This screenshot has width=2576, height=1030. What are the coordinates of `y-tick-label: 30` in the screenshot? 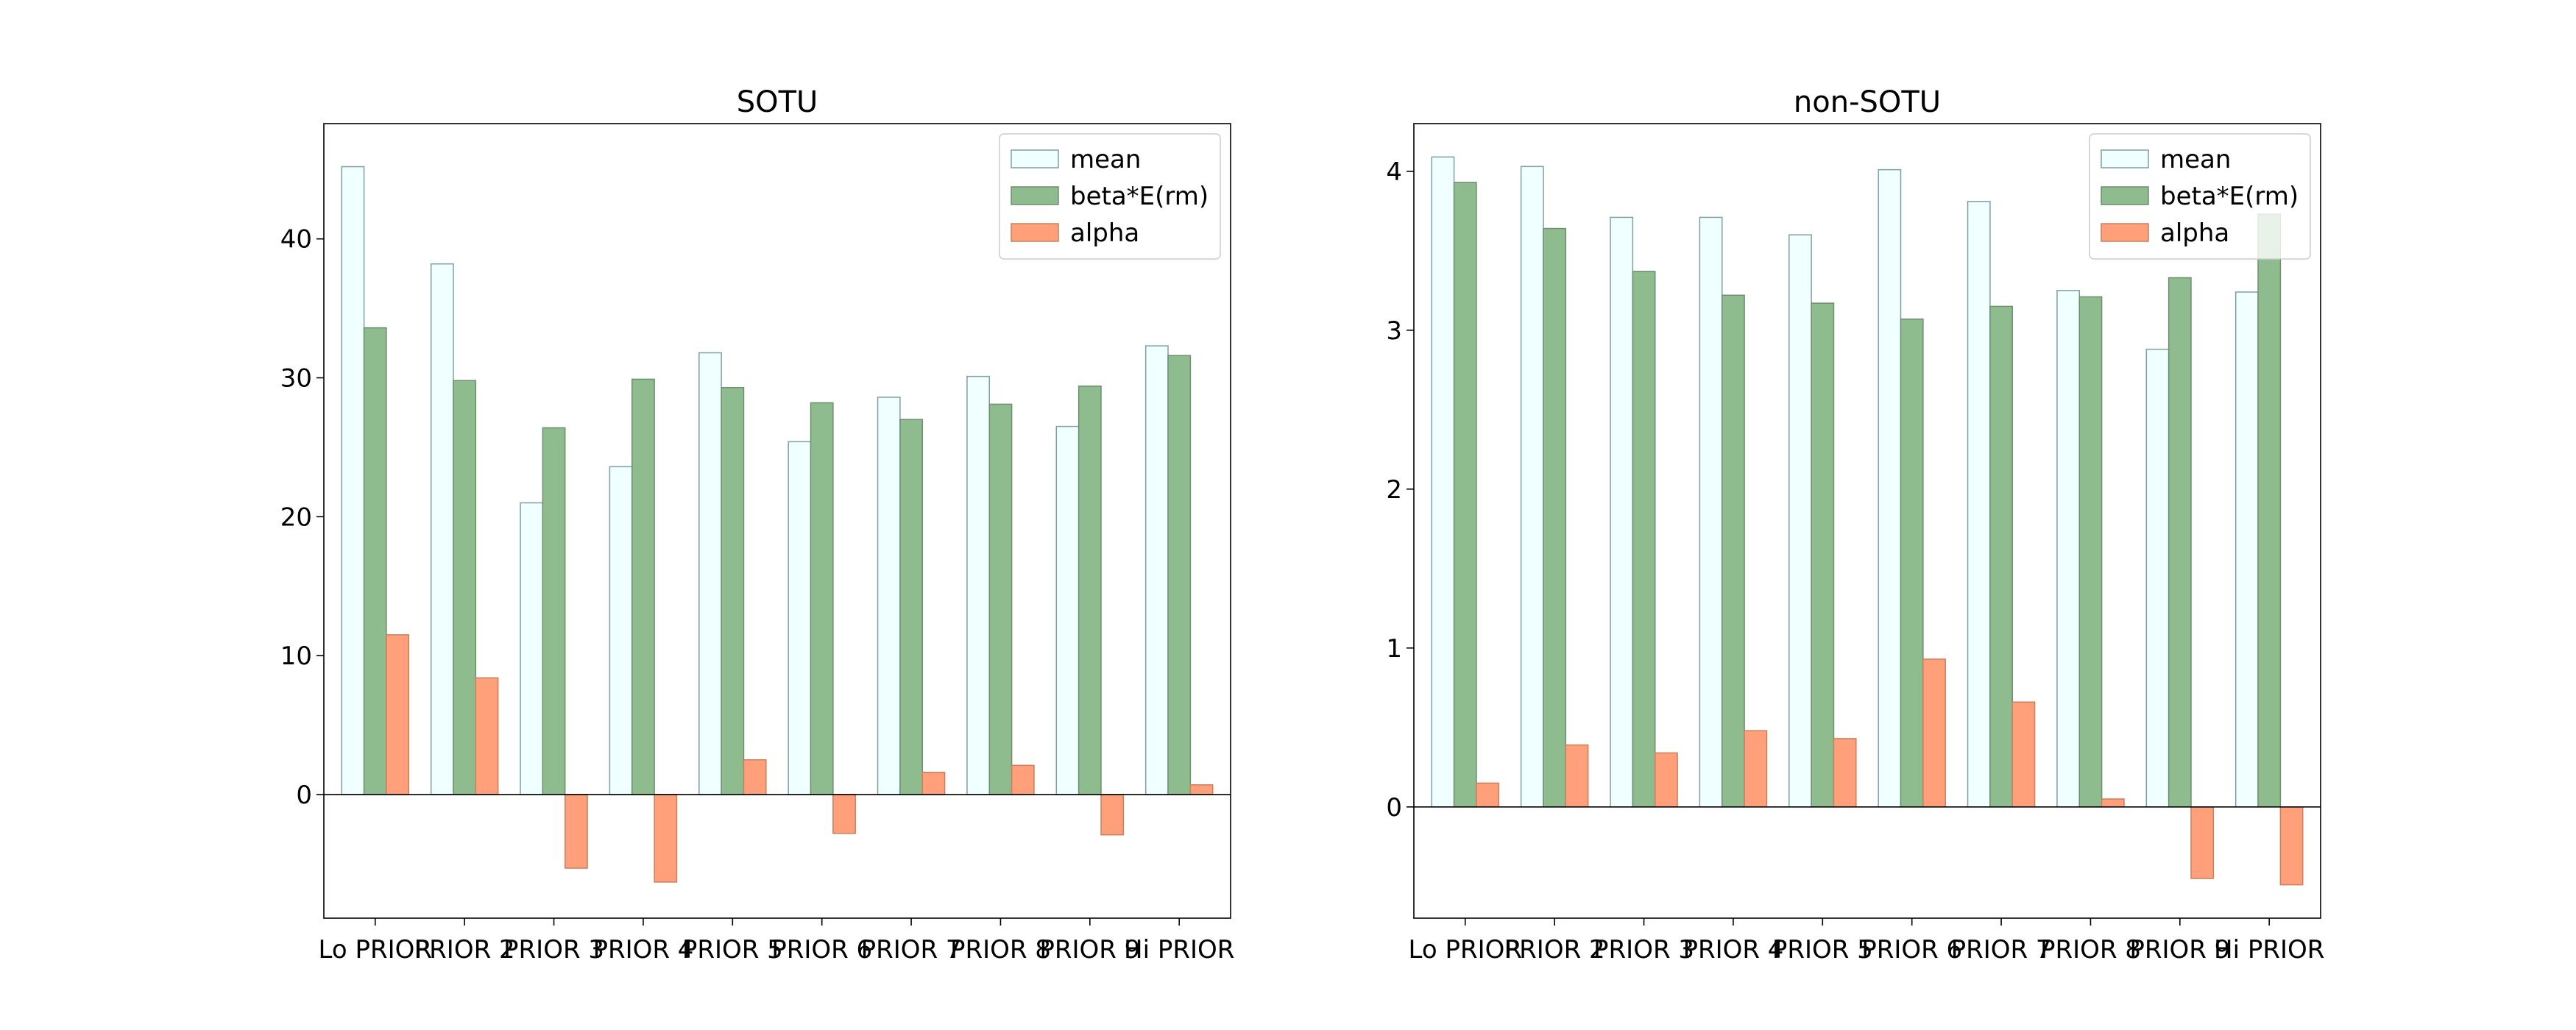 It's located at (296, 379).